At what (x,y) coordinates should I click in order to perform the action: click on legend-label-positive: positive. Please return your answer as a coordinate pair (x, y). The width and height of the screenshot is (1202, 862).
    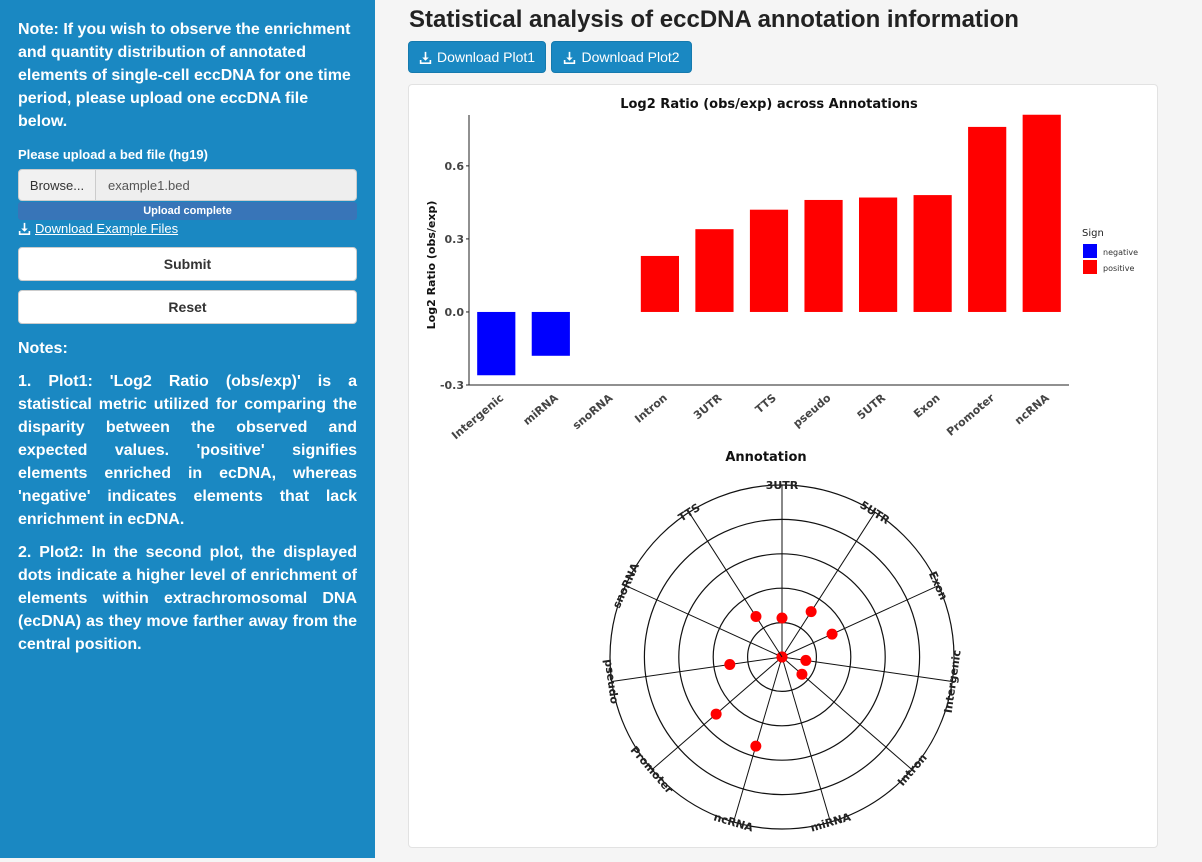
    Looking at the image, I should click on (1118, 268).